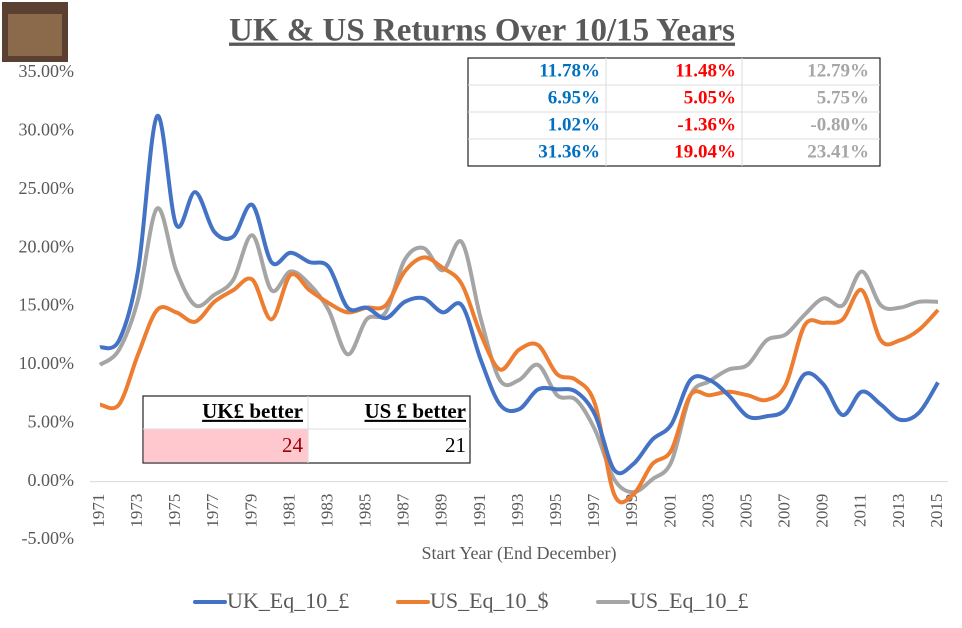 The width and height of the screenshot is (962, 628). What do you see at coordinates (288, 600) in the screenshot?
I see `legend-label: UK_Eq_10_£` at bounding box center [288, 600].